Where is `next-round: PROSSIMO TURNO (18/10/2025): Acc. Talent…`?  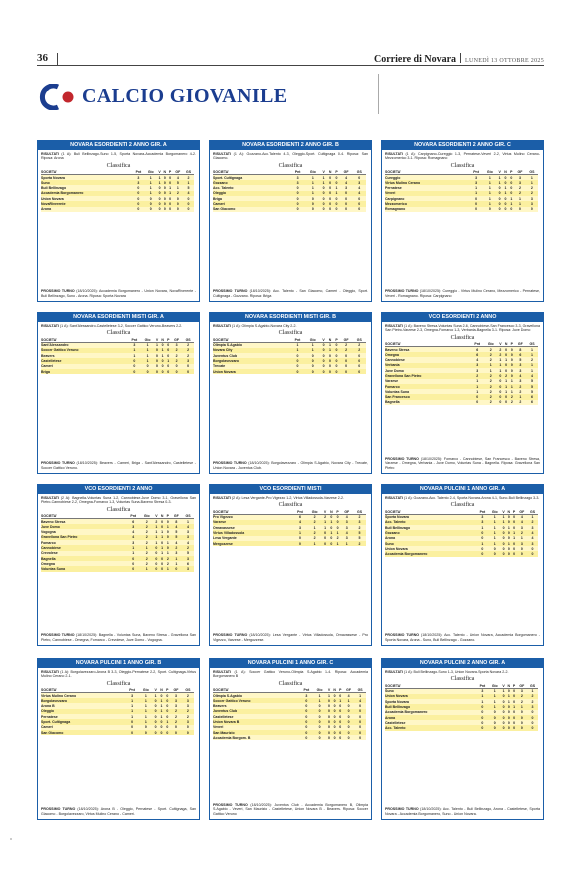 next-round: PROSSIMO TURNO (18/10/2025): Acc. Talent… is located at coordinates (462, 637).